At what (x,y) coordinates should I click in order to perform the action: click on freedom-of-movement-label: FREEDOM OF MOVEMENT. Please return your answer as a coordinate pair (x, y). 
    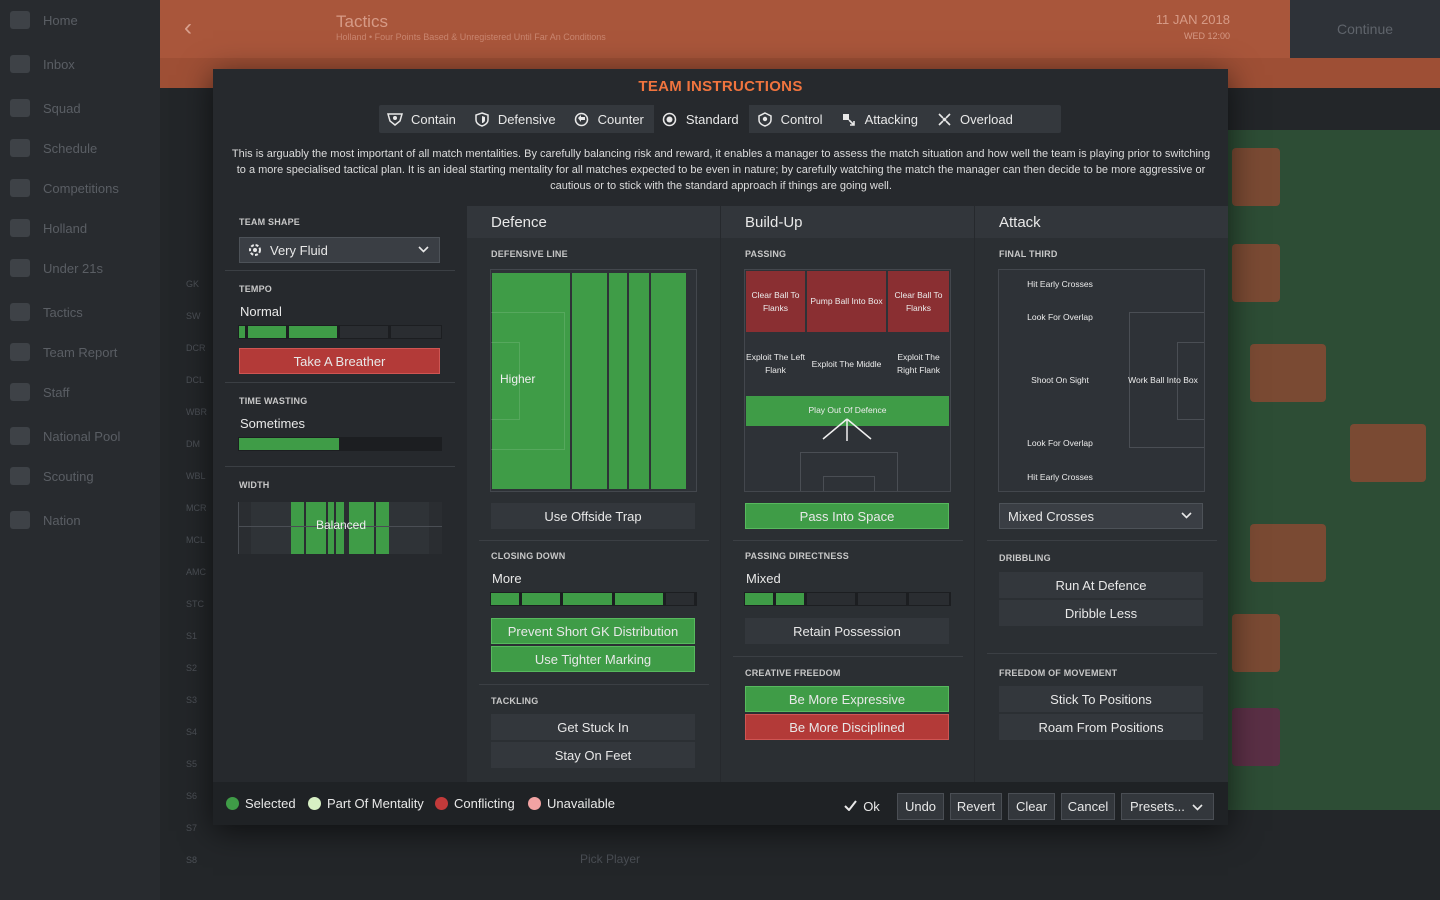
    Looking at the image, I should click on (1058, 673).